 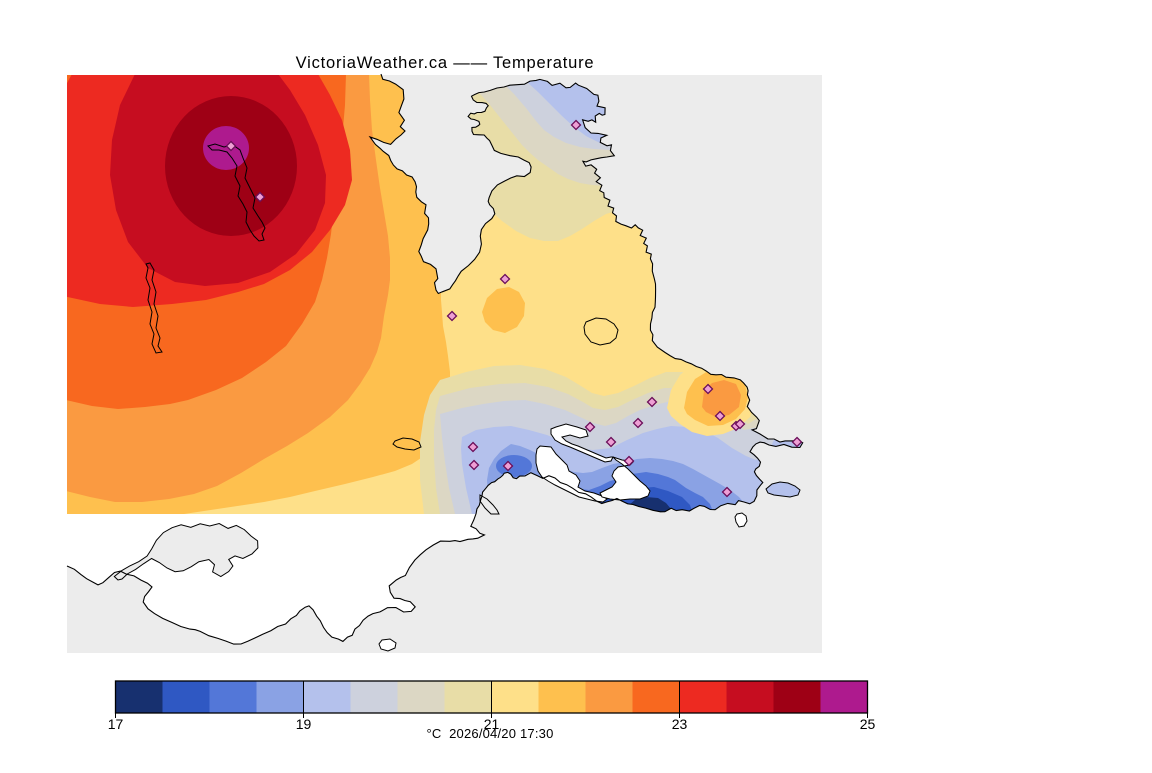 I want to click on svg-text: 19, so click(x=304, y=724).